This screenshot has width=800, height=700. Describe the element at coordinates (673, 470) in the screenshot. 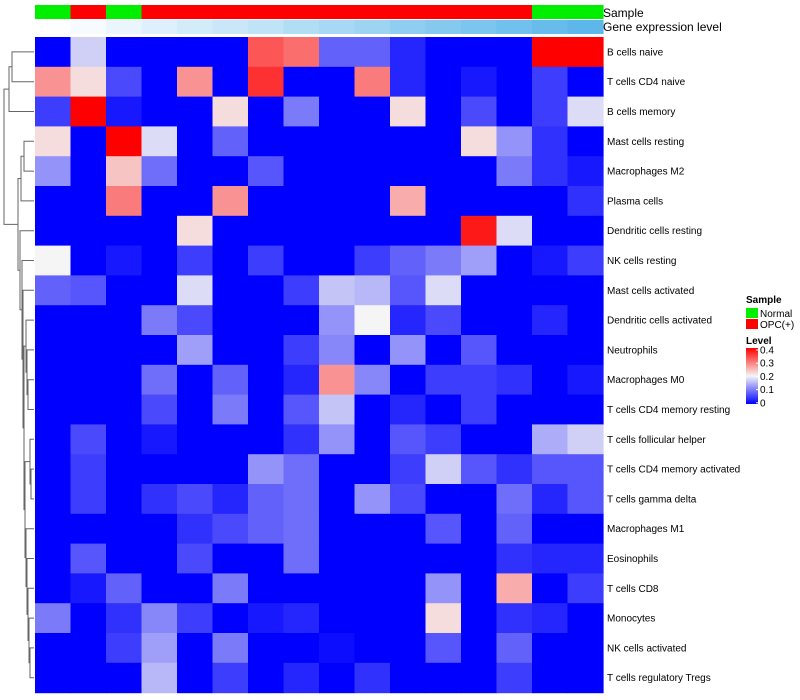

I see `row-label: T cells CD4 memory activated` at that location.